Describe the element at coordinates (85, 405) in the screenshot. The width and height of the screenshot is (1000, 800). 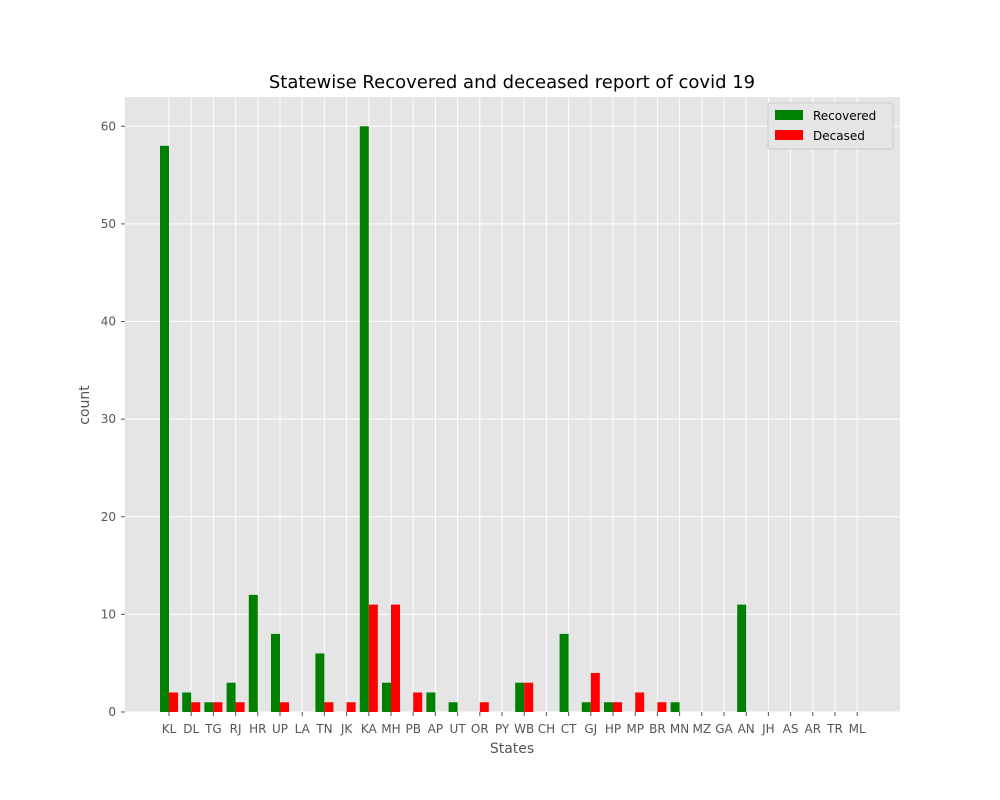
I see `y-axis-label: count` at that location.